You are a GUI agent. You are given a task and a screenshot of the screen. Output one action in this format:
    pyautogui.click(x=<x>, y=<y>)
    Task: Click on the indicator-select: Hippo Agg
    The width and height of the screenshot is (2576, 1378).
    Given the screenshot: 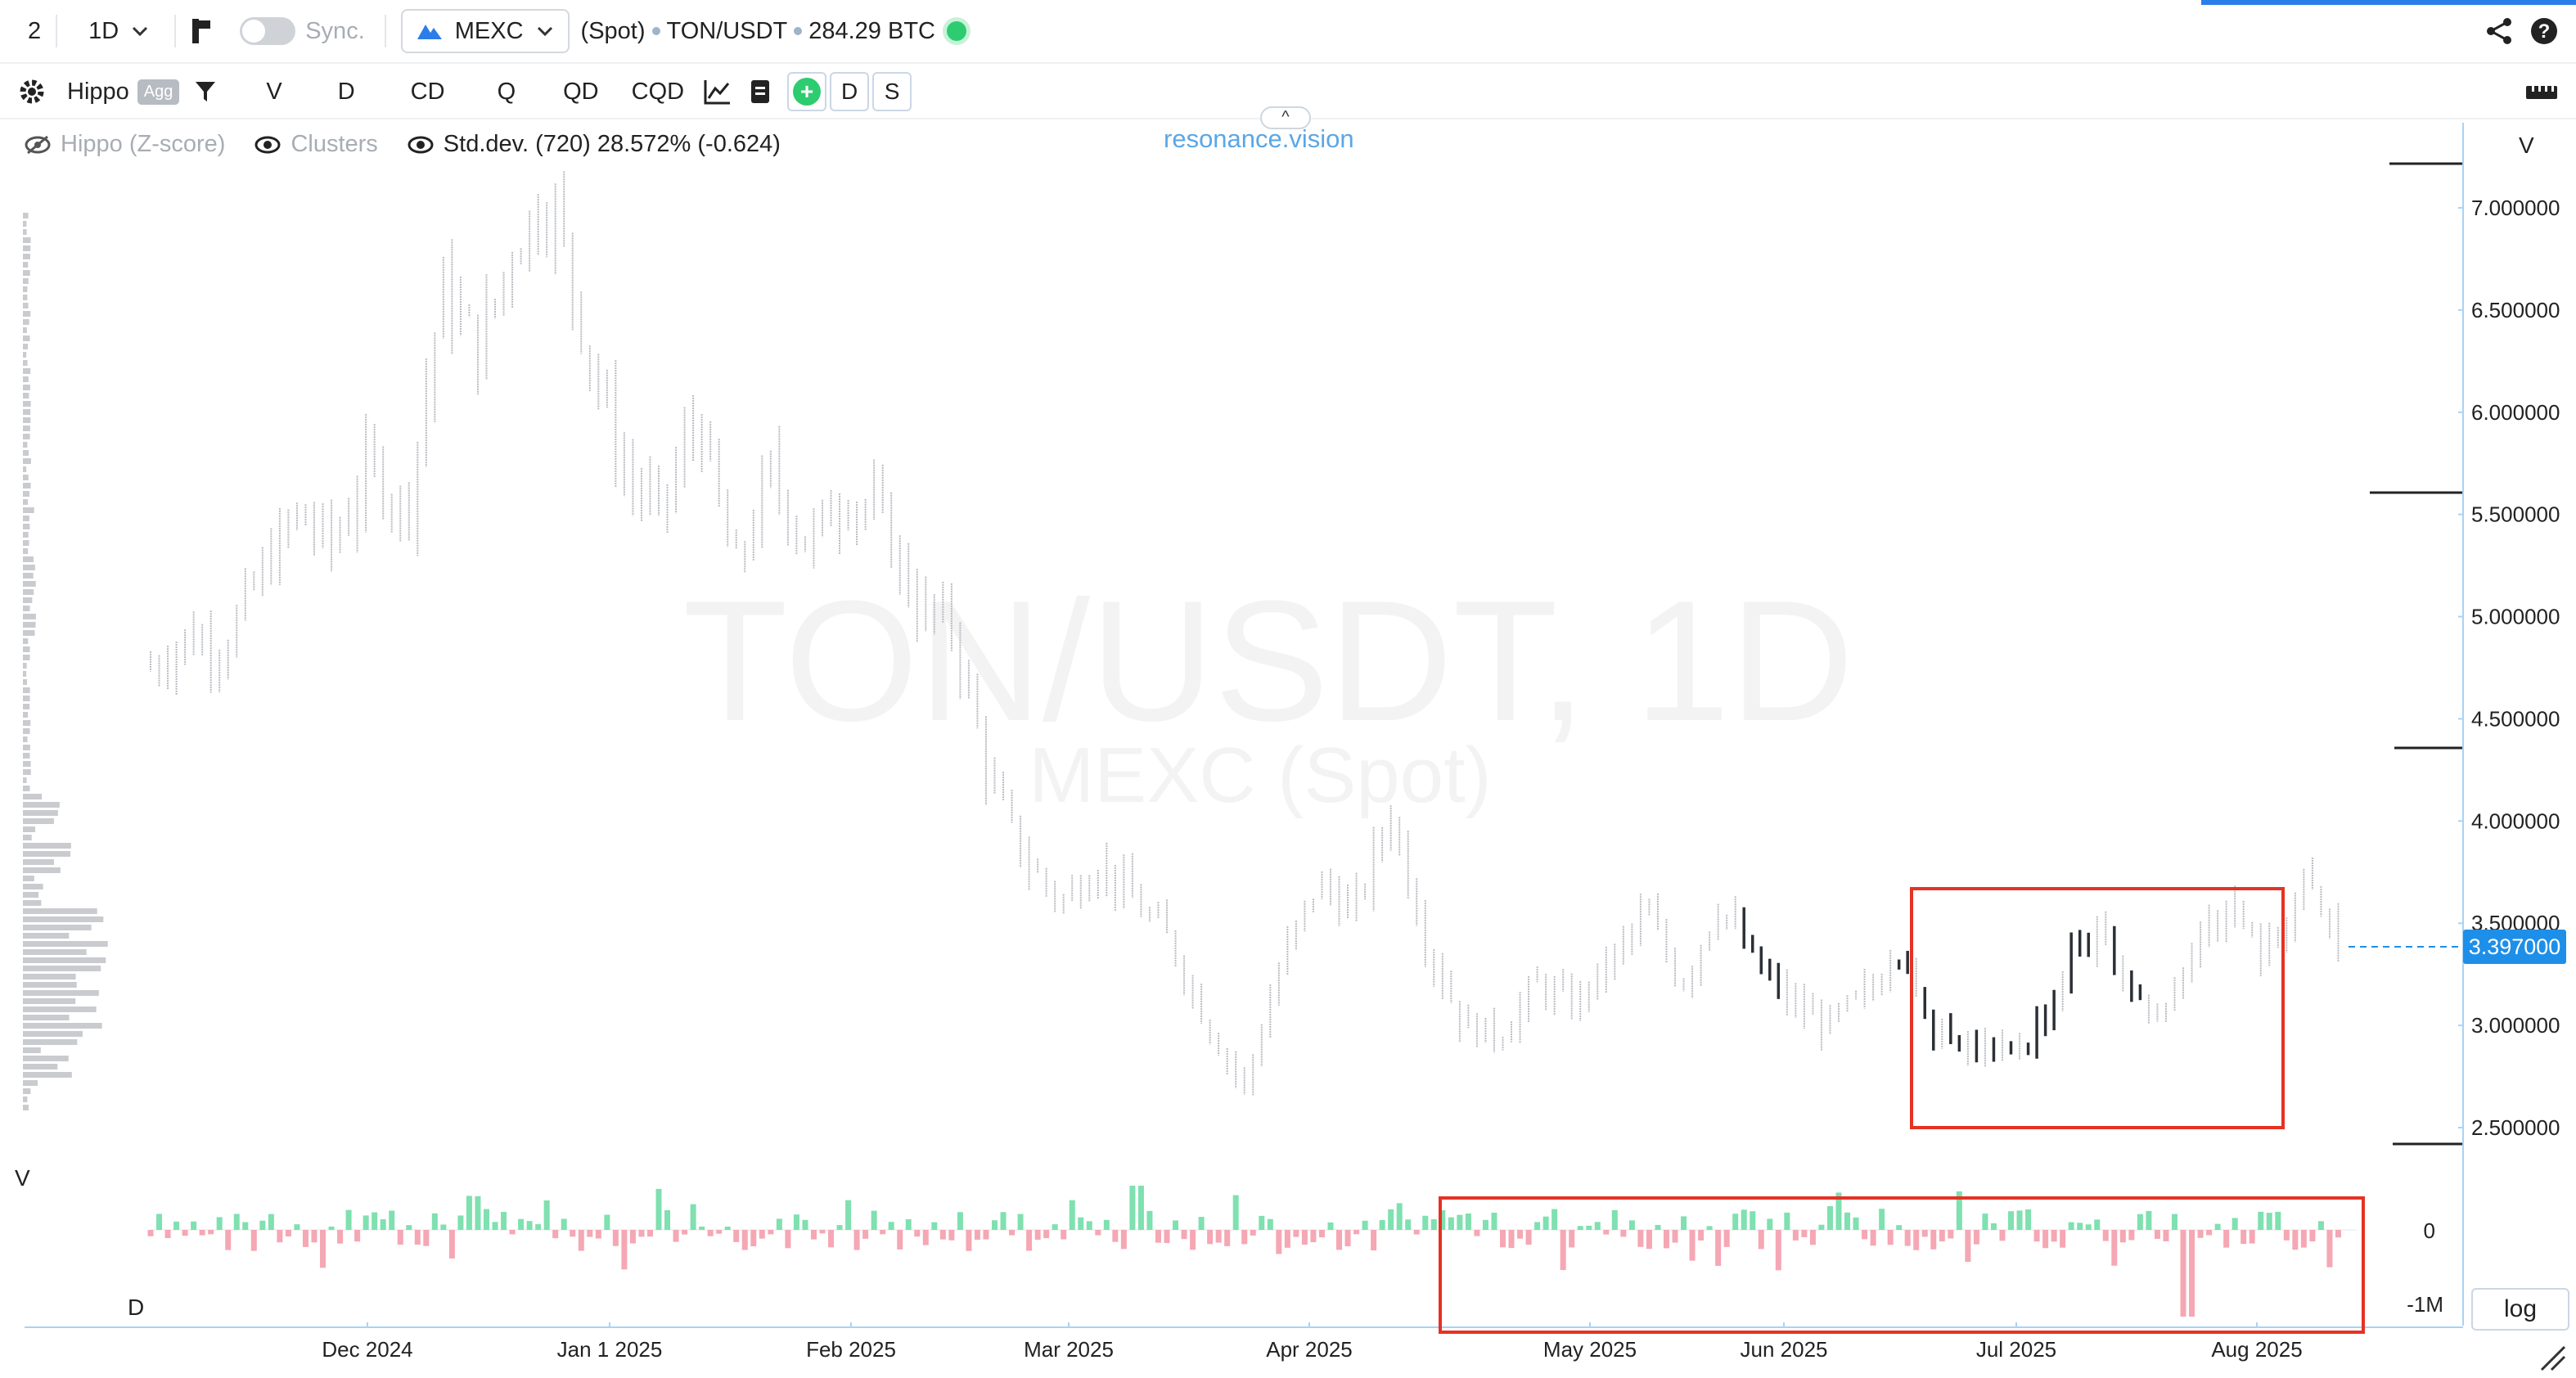 What is the action you would take?
    pyautogui.click(x=123, y=92)
    